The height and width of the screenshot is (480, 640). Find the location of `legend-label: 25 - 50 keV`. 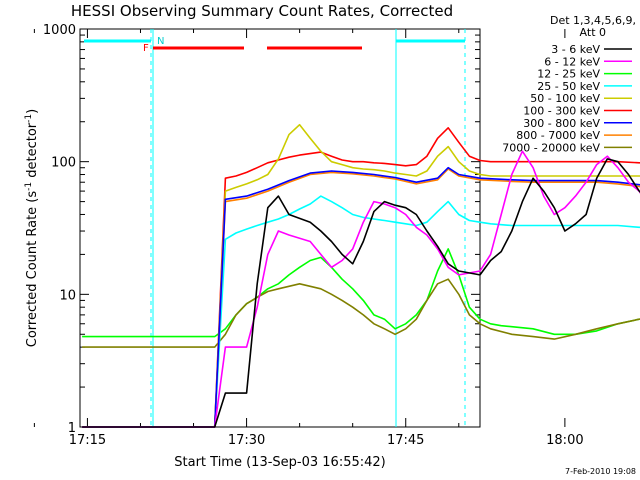

legend-label: 25 - 50 keV is located at coordinates (568, 86).